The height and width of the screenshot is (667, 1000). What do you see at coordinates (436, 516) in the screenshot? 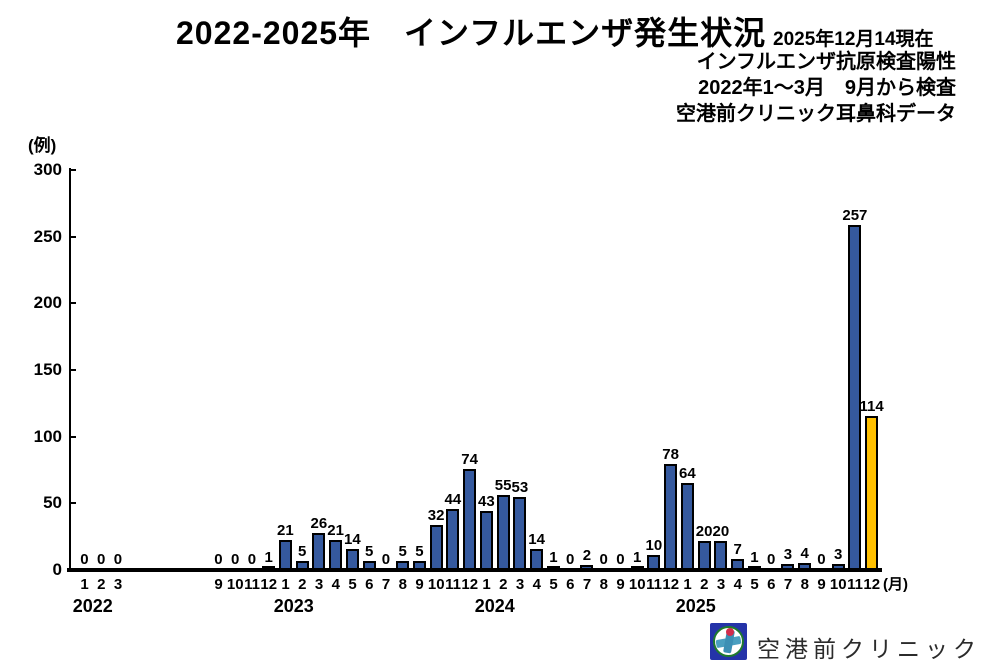
I see `bar-value-label: 32` at bounding box center [436, 516].